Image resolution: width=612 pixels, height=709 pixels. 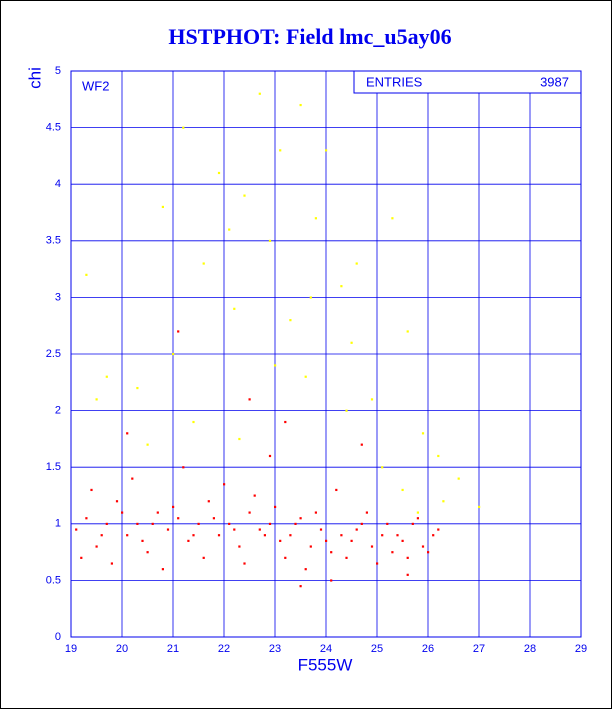 I want to click on y-tick-label: 5, so click(x=58, y=71).